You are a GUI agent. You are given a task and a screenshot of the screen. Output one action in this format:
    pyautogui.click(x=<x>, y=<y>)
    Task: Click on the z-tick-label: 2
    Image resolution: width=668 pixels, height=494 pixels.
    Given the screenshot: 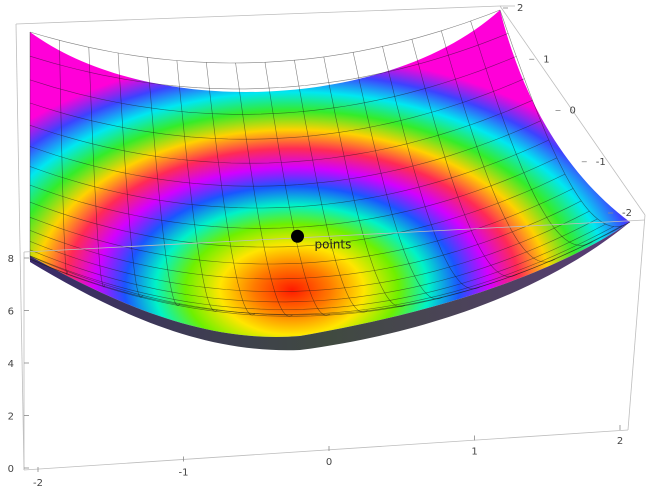 What is the action you would take?
    pyautogui.click(x=11, y=417)
    